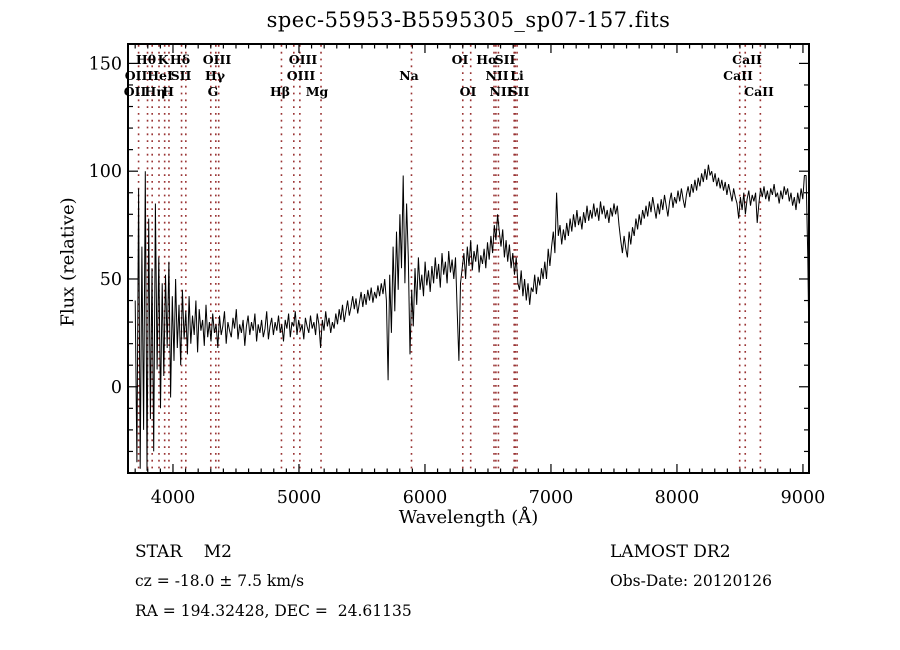 This screenshot has width=900, height=650. Describe the element at coordinates (273, 611) in the screenshot. I see `ra-dec-label: RA = 194.32428, DEC = 24.61135` at that location.